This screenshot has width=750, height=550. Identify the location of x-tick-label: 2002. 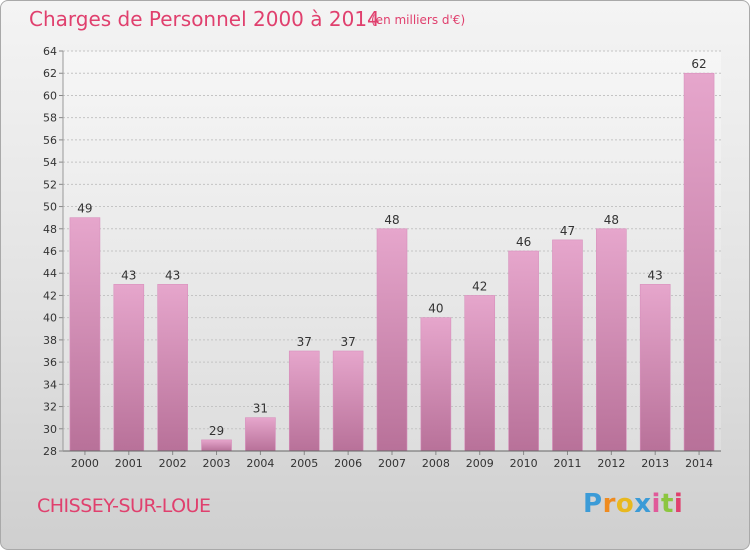
(173, 463).